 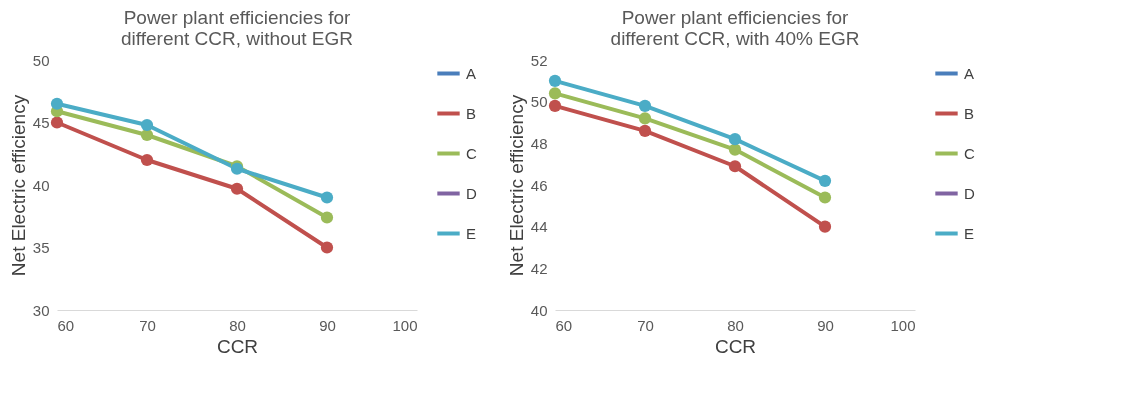 I want to click on y-tick-label: 42, so click(x=539, y=268).